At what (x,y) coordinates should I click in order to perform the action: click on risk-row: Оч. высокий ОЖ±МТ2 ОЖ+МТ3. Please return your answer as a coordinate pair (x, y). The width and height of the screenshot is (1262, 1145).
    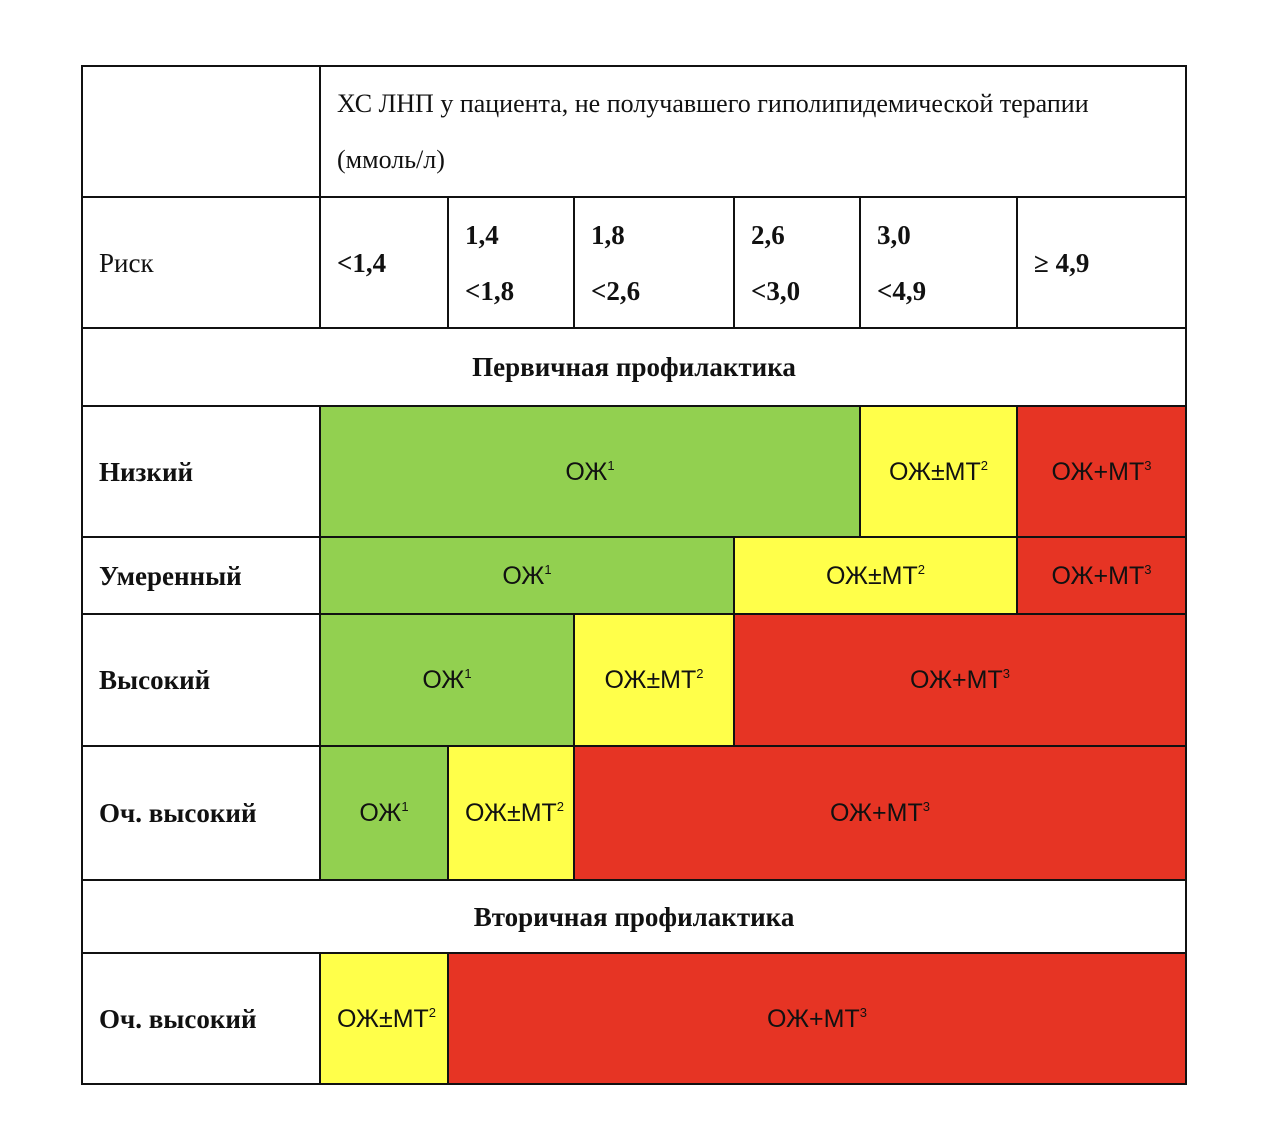
    Looking at the image, I should click on (634, 1018).